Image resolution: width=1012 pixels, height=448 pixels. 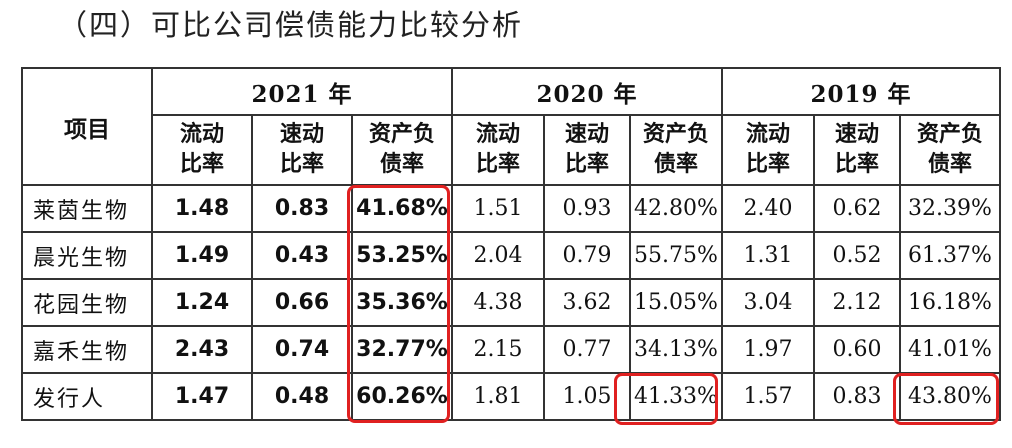 I want to click on value-cell-current-ratio-2020: 1.51, so click(x=498, y=208).